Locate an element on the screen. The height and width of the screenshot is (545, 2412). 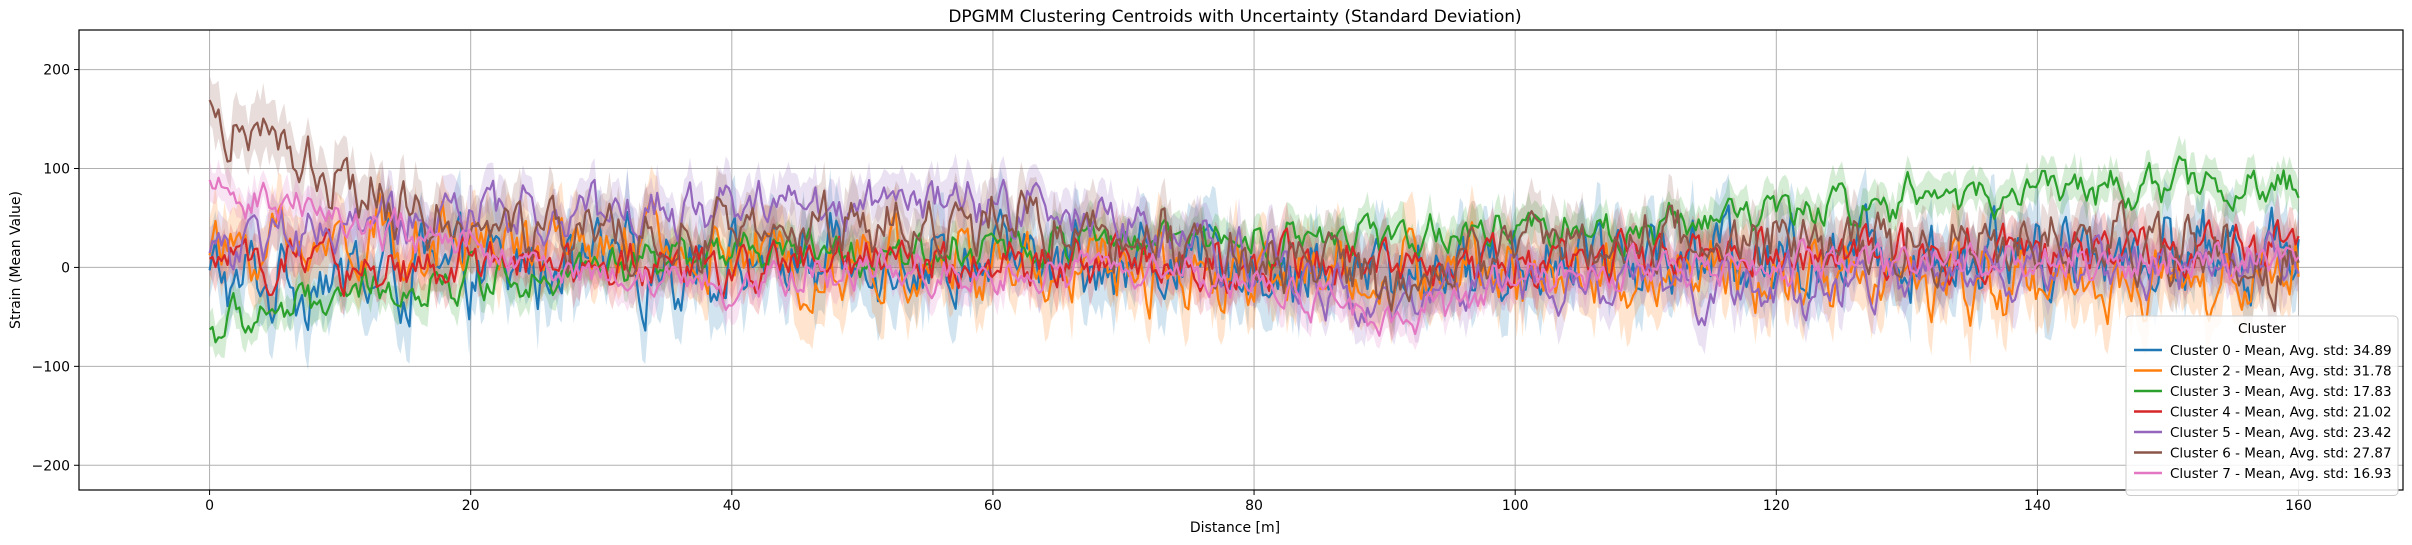
legend-label: Cluster 2 - Mean, Avg. std: 31.78 is located at coordinates (2281, 372).